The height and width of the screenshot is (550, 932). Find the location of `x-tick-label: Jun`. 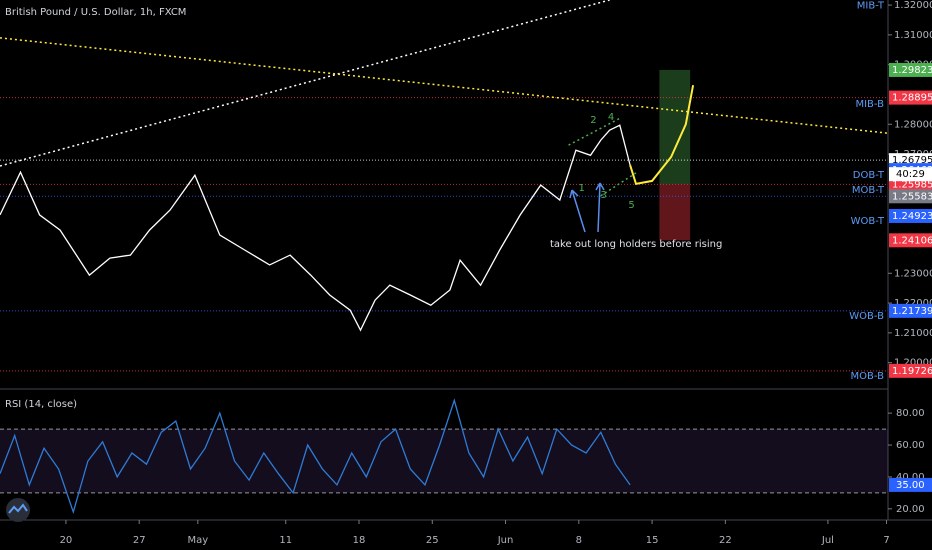

x-tick-label: Jun is located at coordinates (505, 540).